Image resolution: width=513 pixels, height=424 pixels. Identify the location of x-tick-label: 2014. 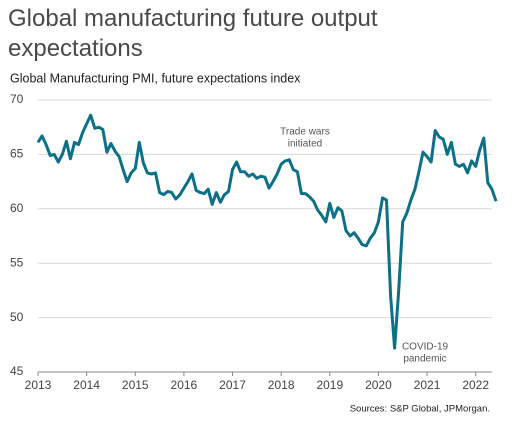
(86, 385).